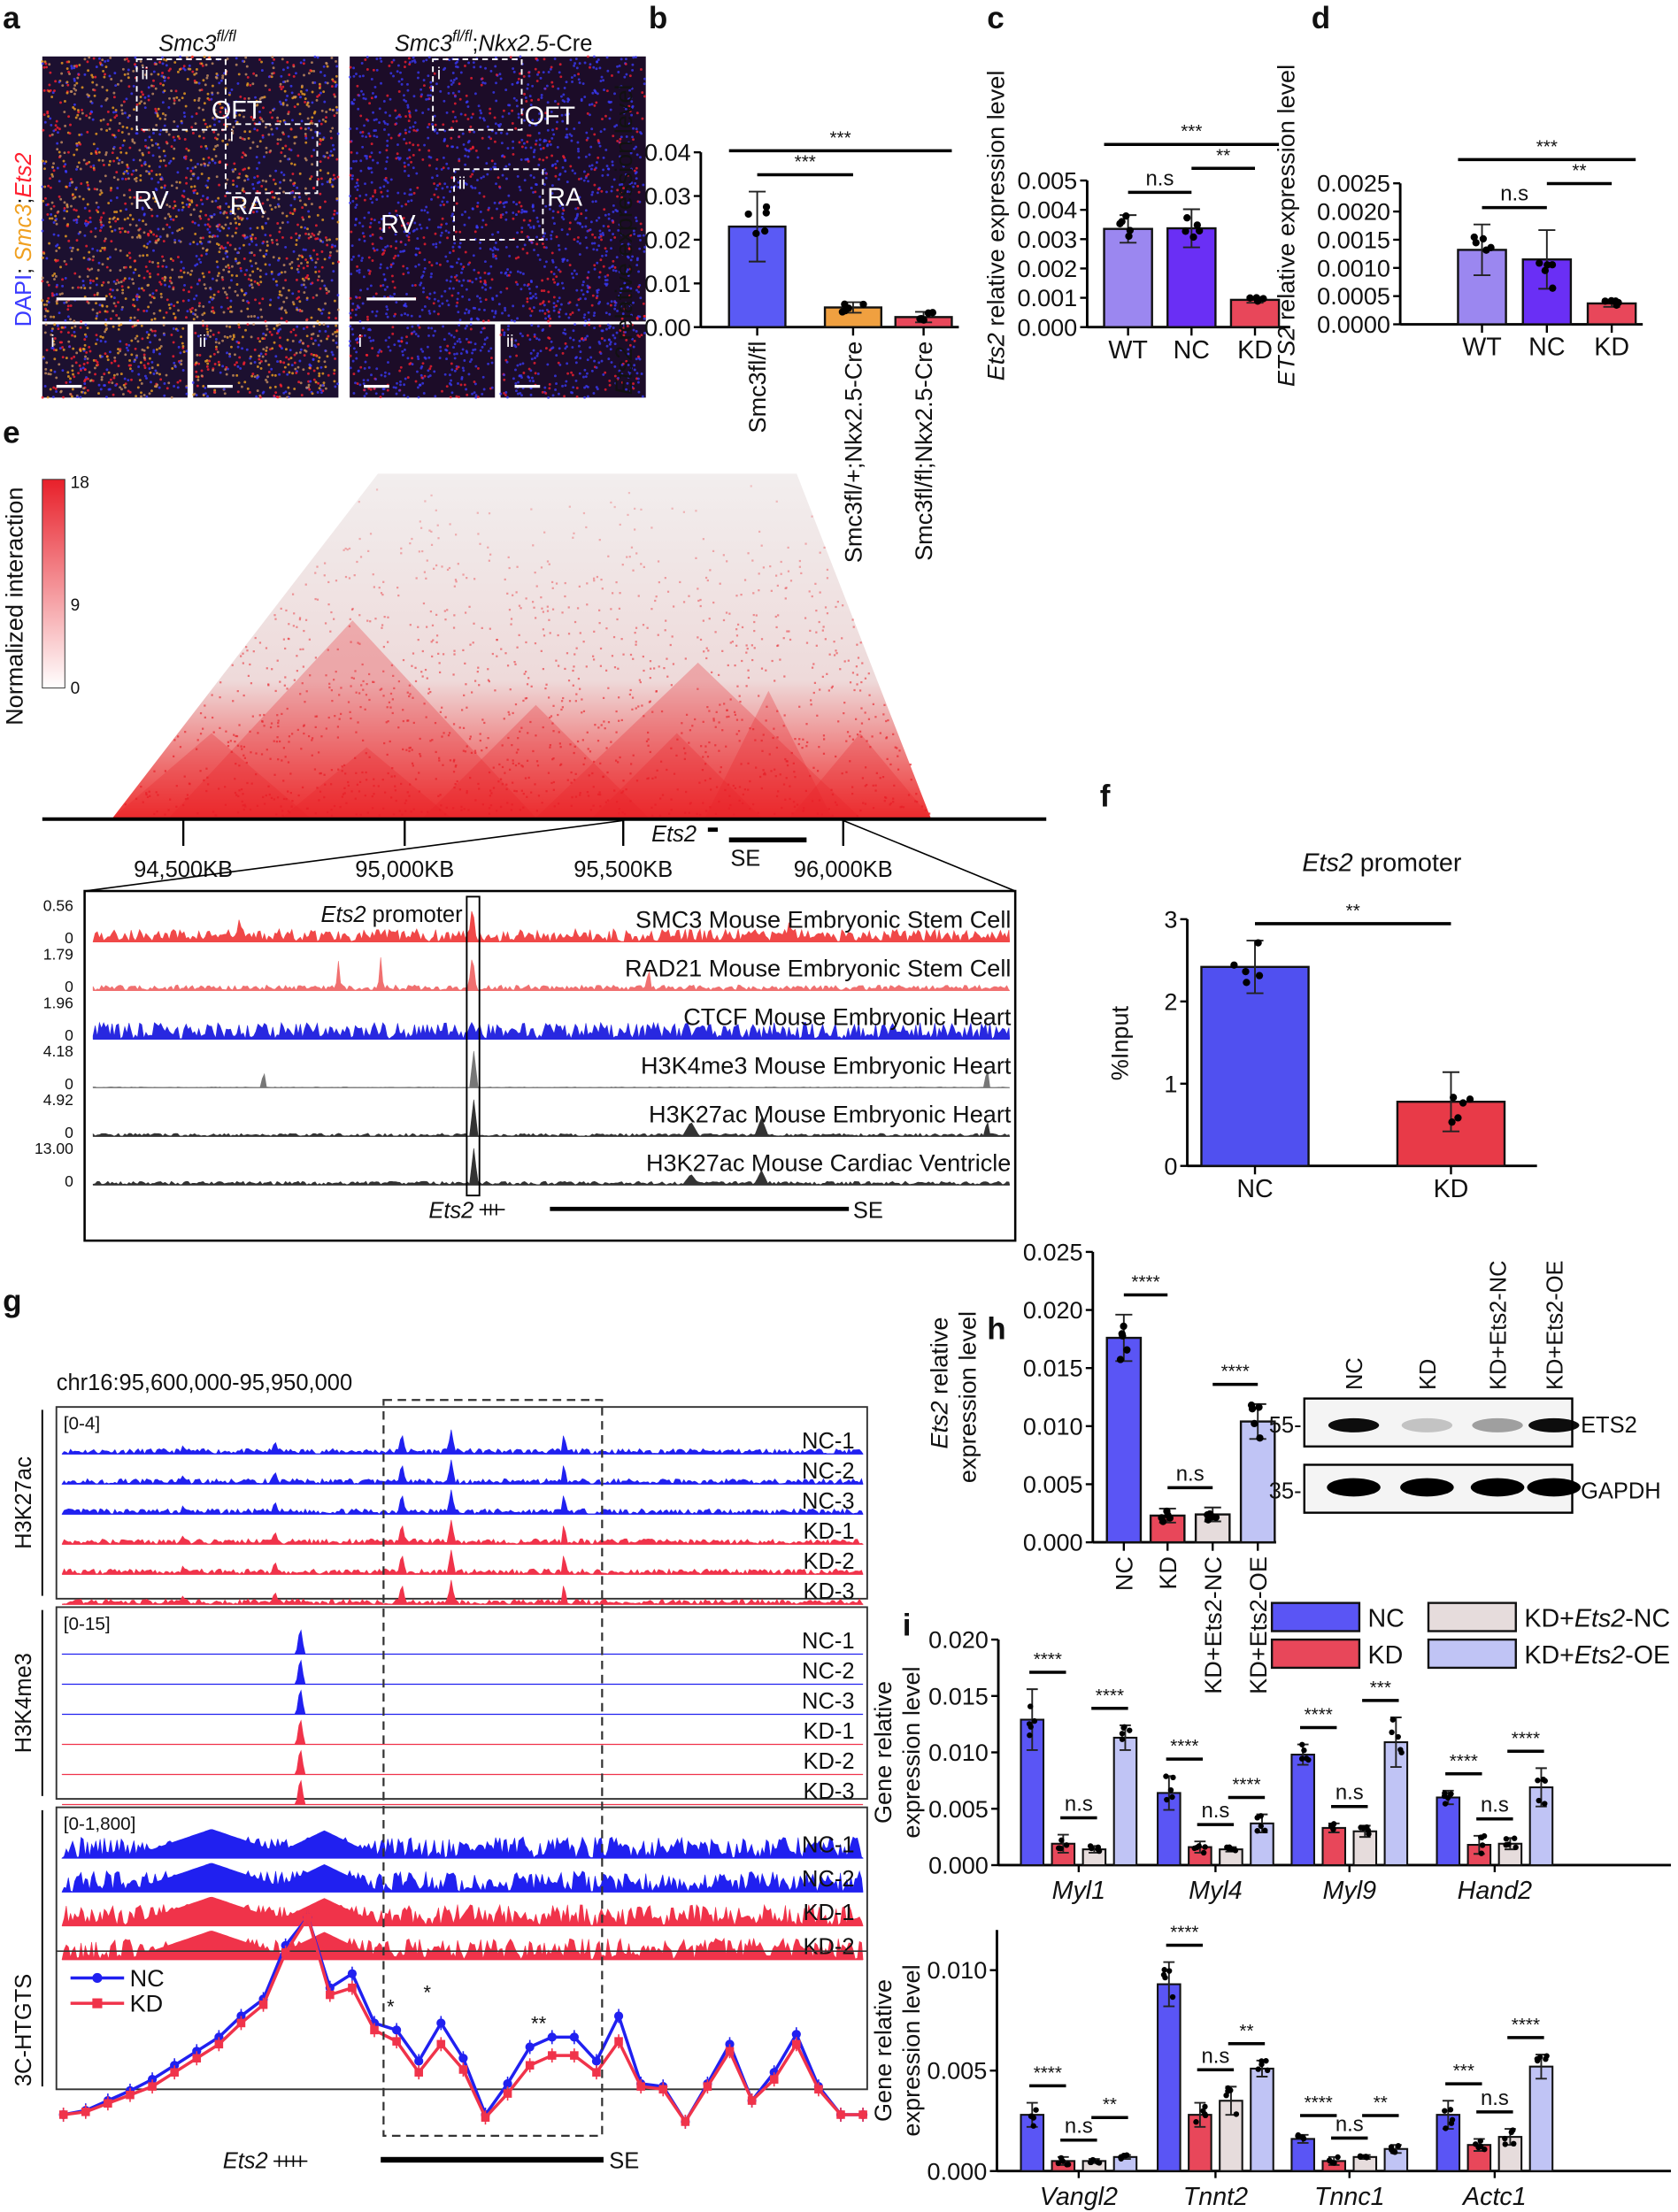 The image size is (1678, 2212). Describe the element at coordinates (151, 201) in the screenshot. I see `label-rv: RV` at that location.